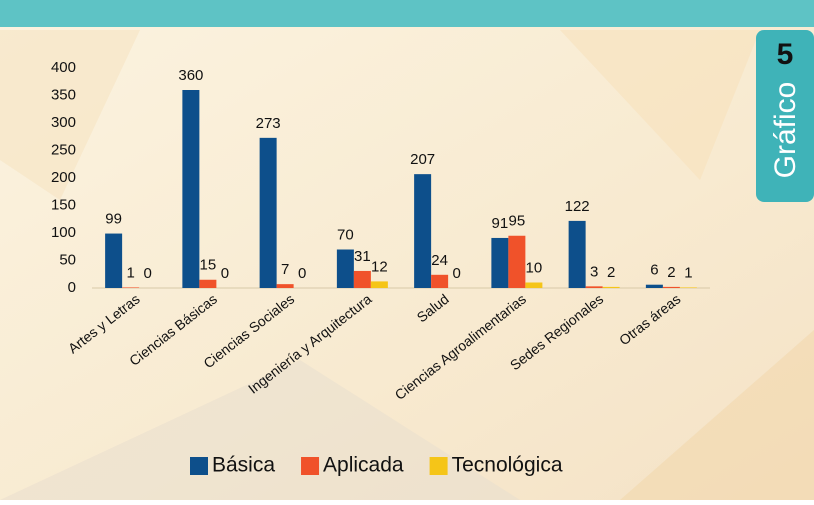 Image resolution: width=814 pixels, height=505 pixels. I want to click on badge-number: 5, so click(785, 54).